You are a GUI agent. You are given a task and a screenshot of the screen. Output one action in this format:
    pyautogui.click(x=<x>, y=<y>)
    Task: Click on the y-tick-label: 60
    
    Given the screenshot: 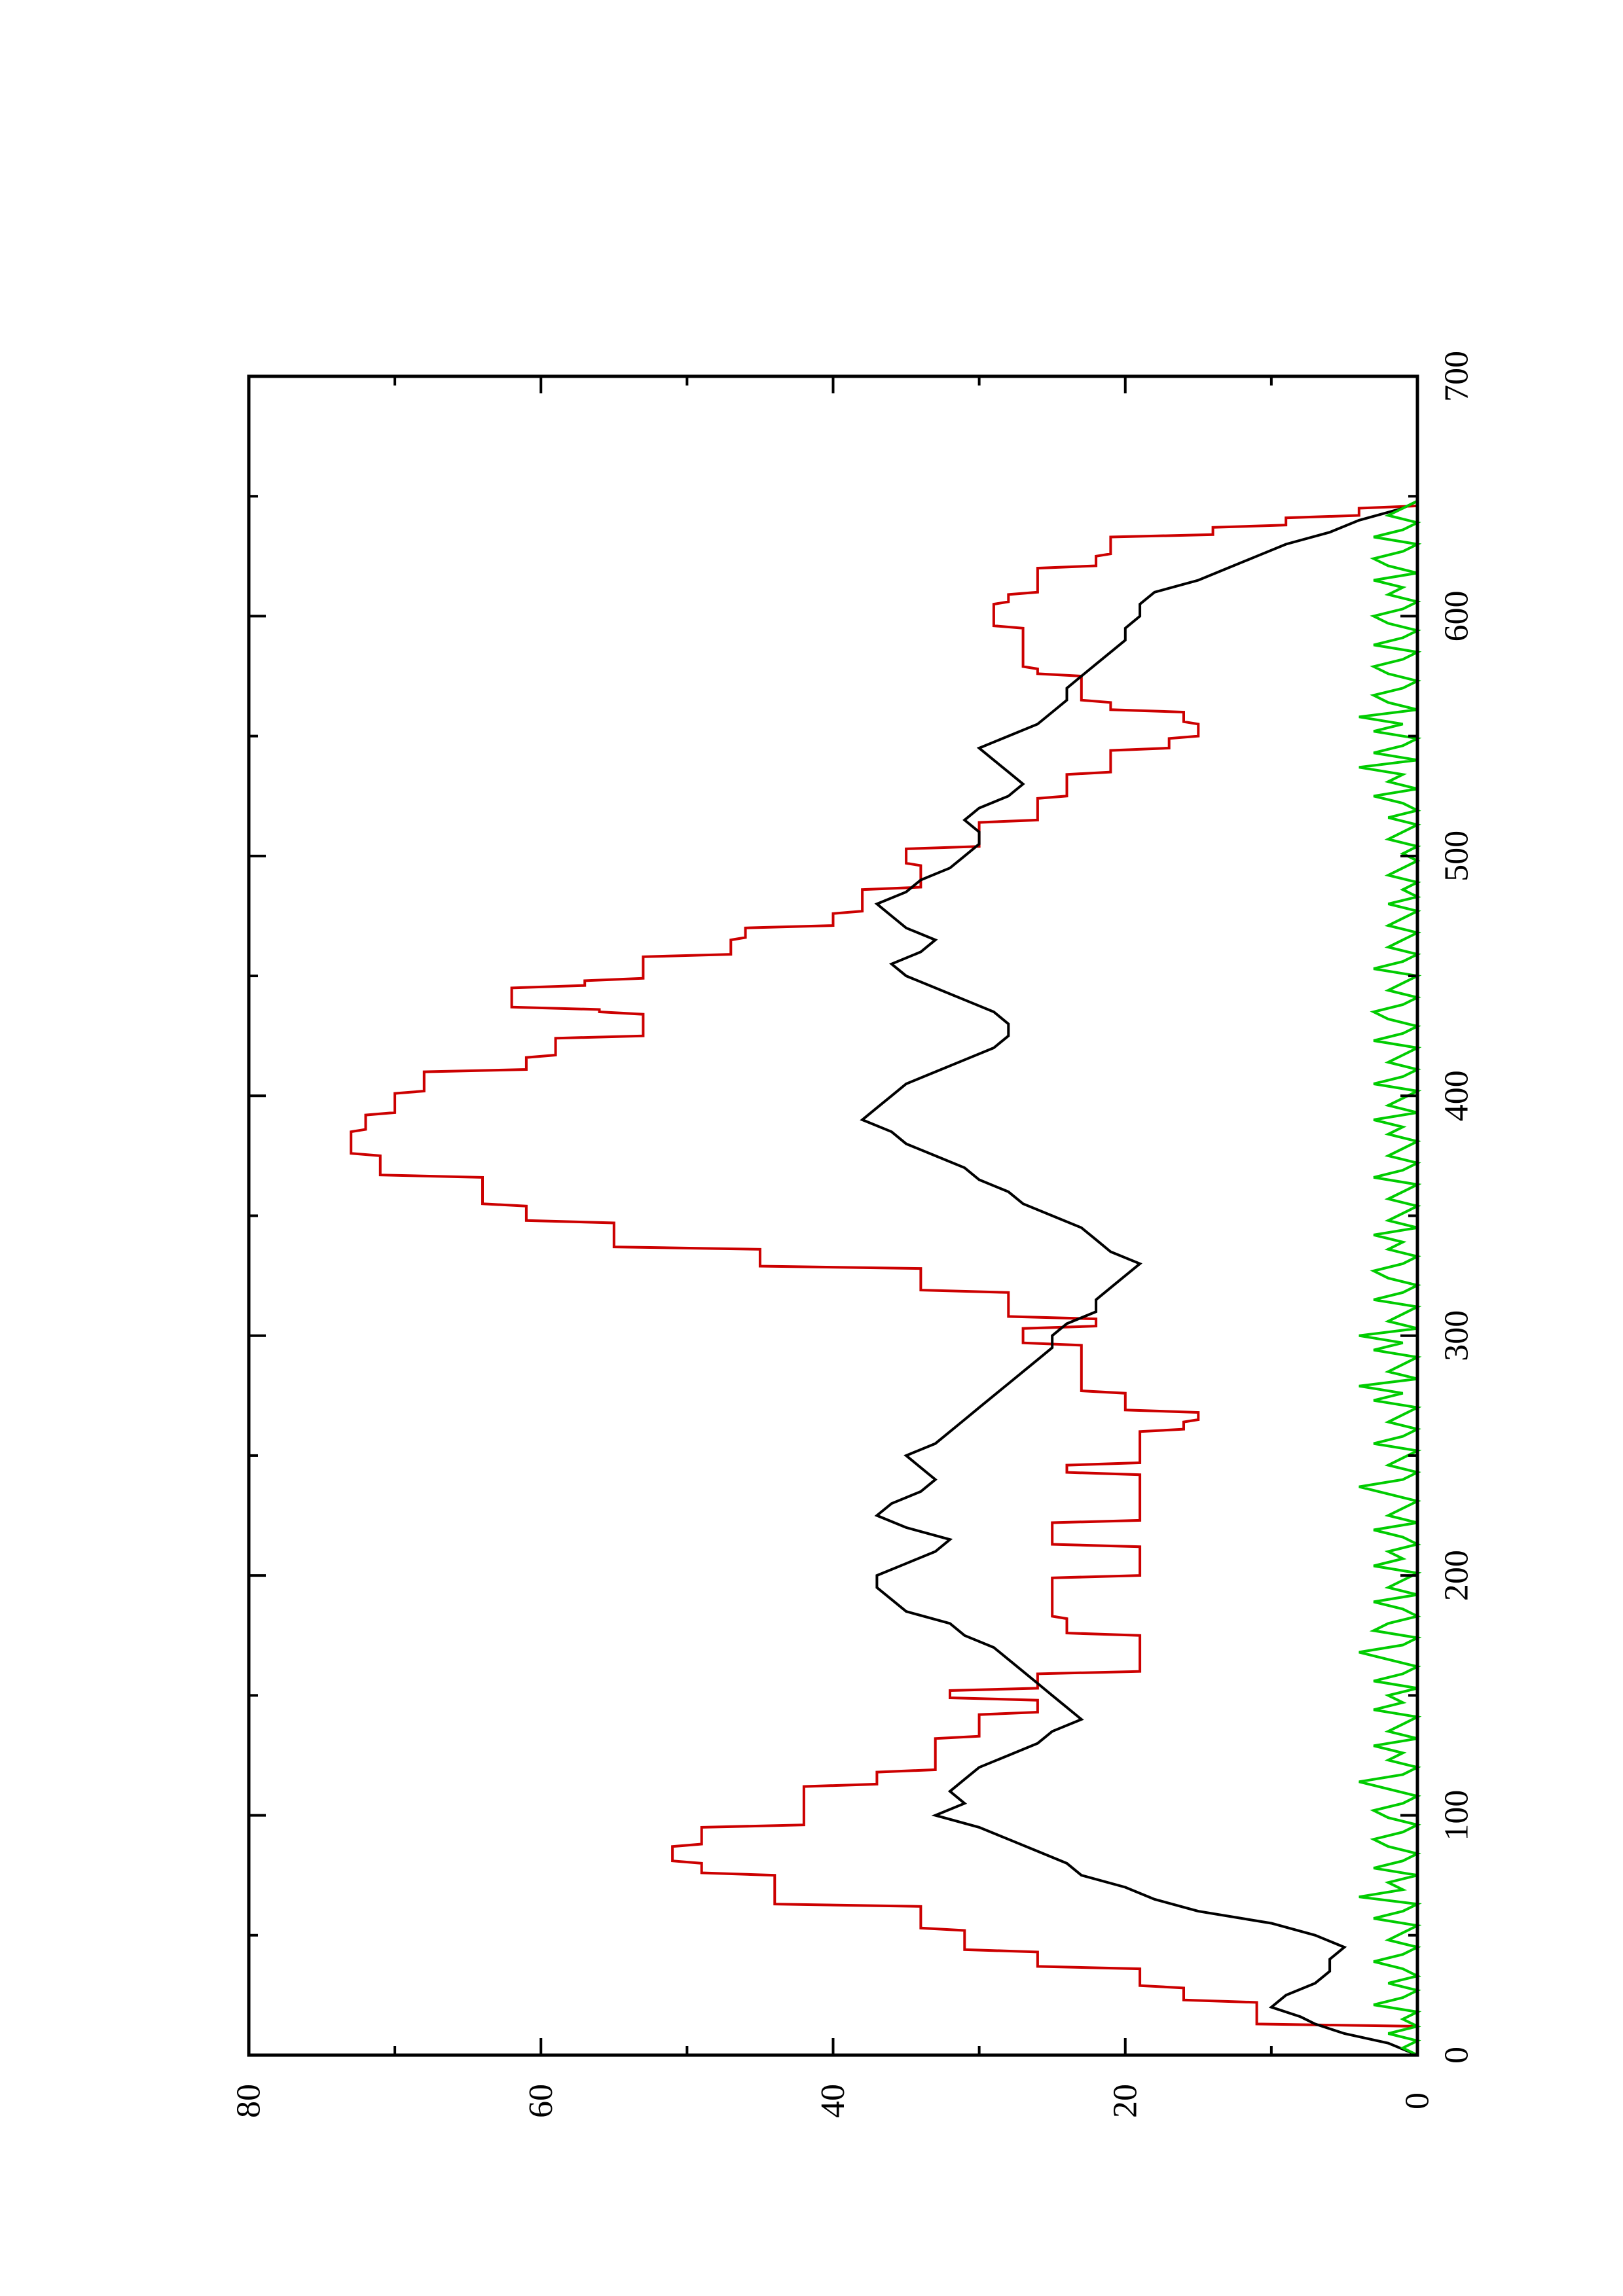 What is the action you would take?
    pyautogui.click(x=541, y=2101)
    